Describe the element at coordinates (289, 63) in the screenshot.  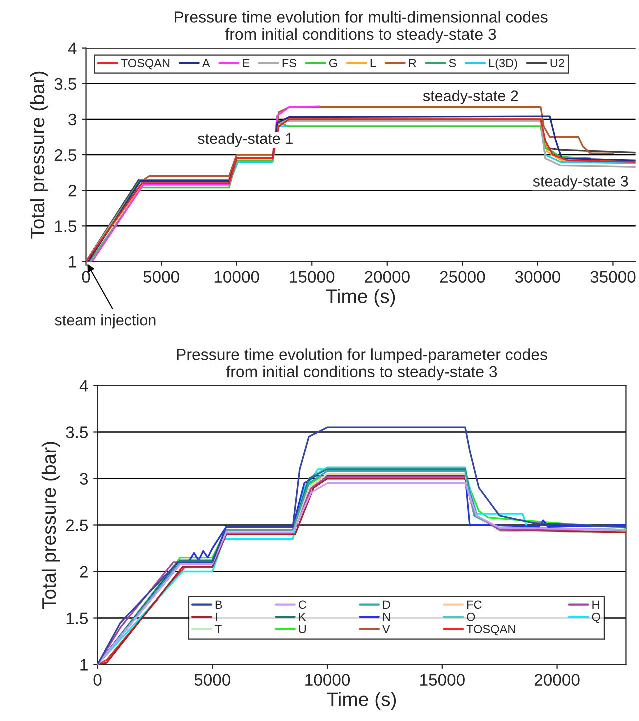
I see `legend-label: FS` at that location.